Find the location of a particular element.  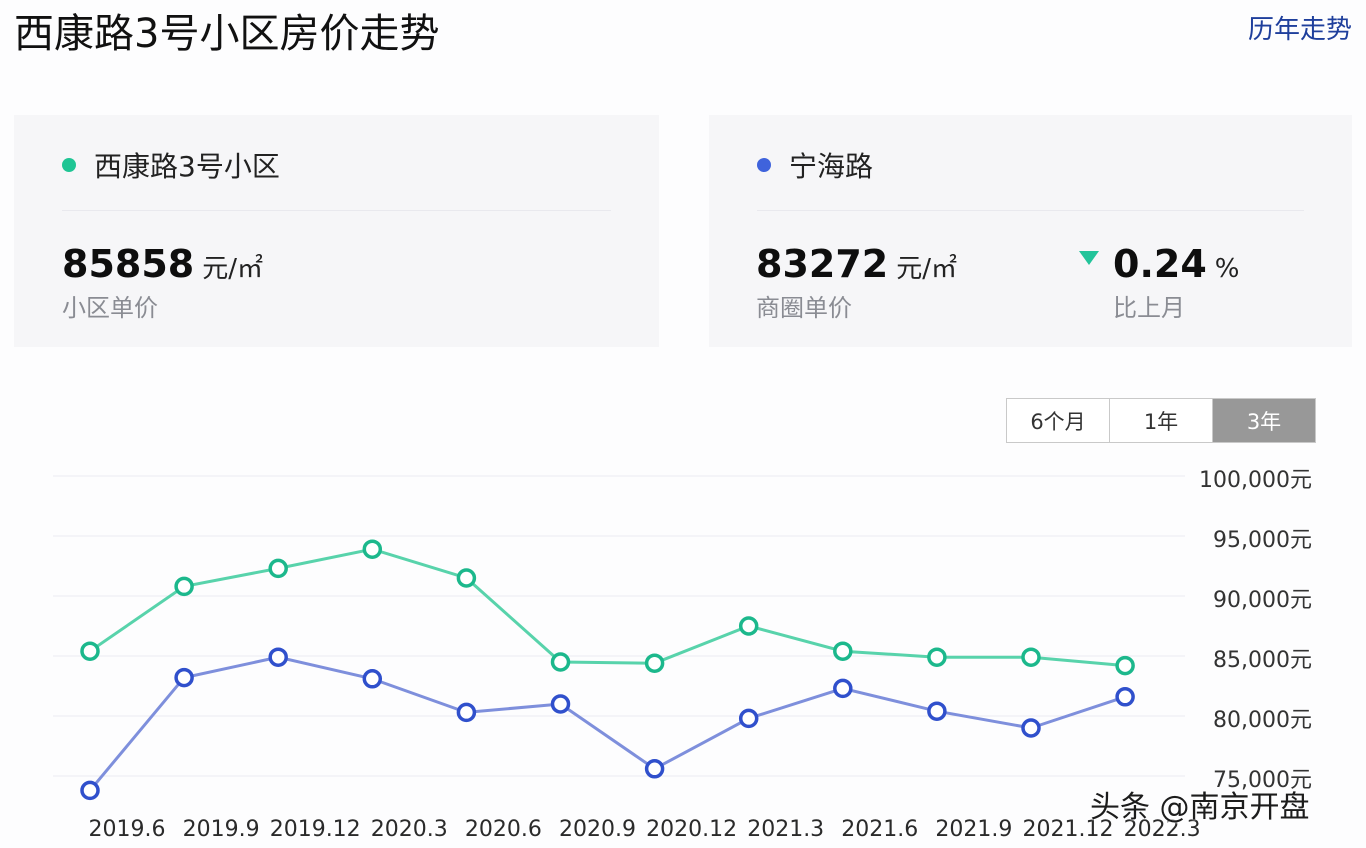

x-tick-label: 2021.3 is located at coordinates (785, 829).